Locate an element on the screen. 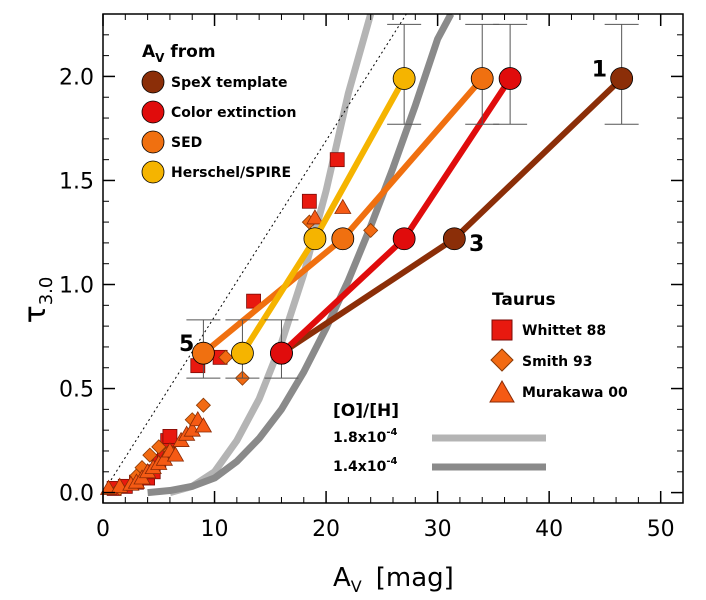 Image resolution: width=706 pixels, height=600 pixels. legend-taurus-label-whittet: Whittet 88 is located at coordinates (564, 331).